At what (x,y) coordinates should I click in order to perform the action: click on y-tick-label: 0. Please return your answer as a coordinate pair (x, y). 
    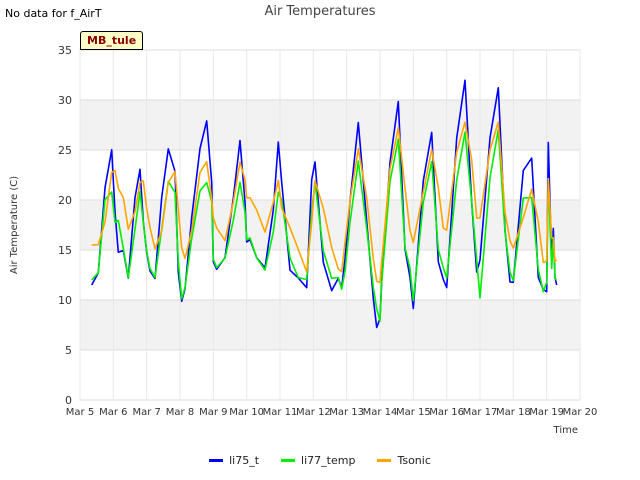
    Looking at the image, I should click on (68, 400).